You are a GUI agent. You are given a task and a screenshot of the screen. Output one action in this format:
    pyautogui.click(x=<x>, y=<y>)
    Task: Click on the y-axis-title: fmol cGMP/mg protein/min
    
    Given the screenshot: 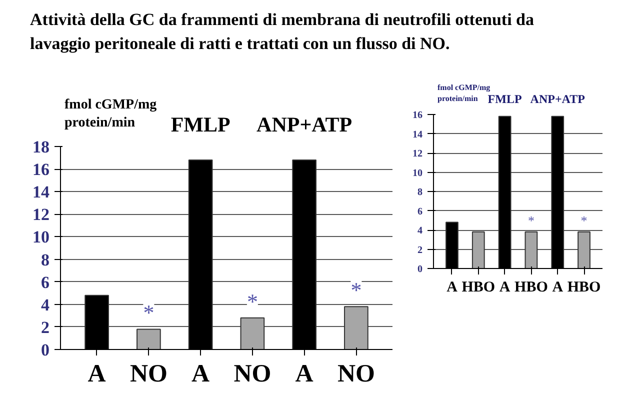 What is the action you would take?
    pyautogui.click(x=110, y=113)
    